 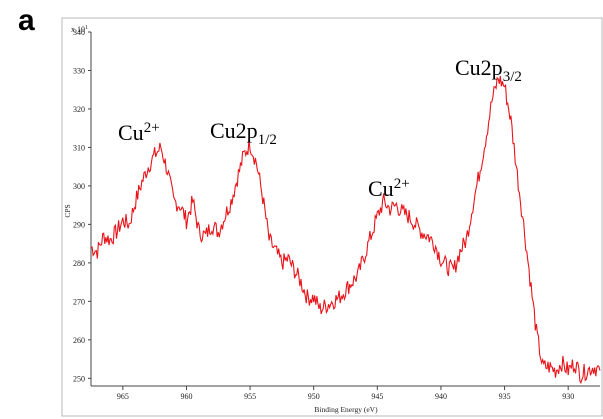 What do you see at coordinates (568, 396) in the screenshot?
I see `x-tick-label: 930` at bounding box center [568, 396].